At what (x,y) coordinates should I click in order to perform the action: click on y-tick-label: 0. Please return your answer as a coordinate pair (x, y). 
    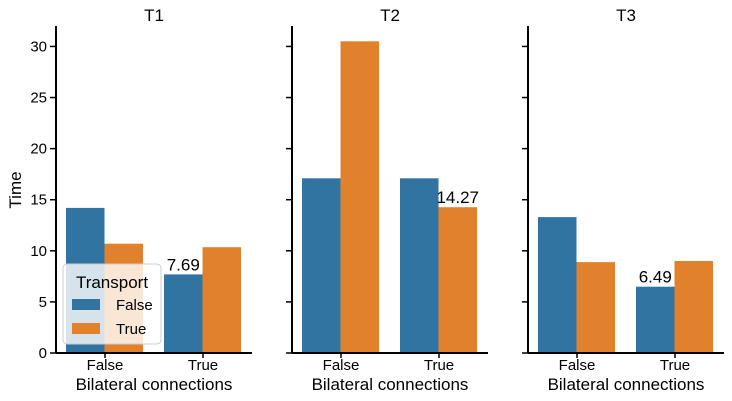
    Looking at the image, I should click on (43, 353).